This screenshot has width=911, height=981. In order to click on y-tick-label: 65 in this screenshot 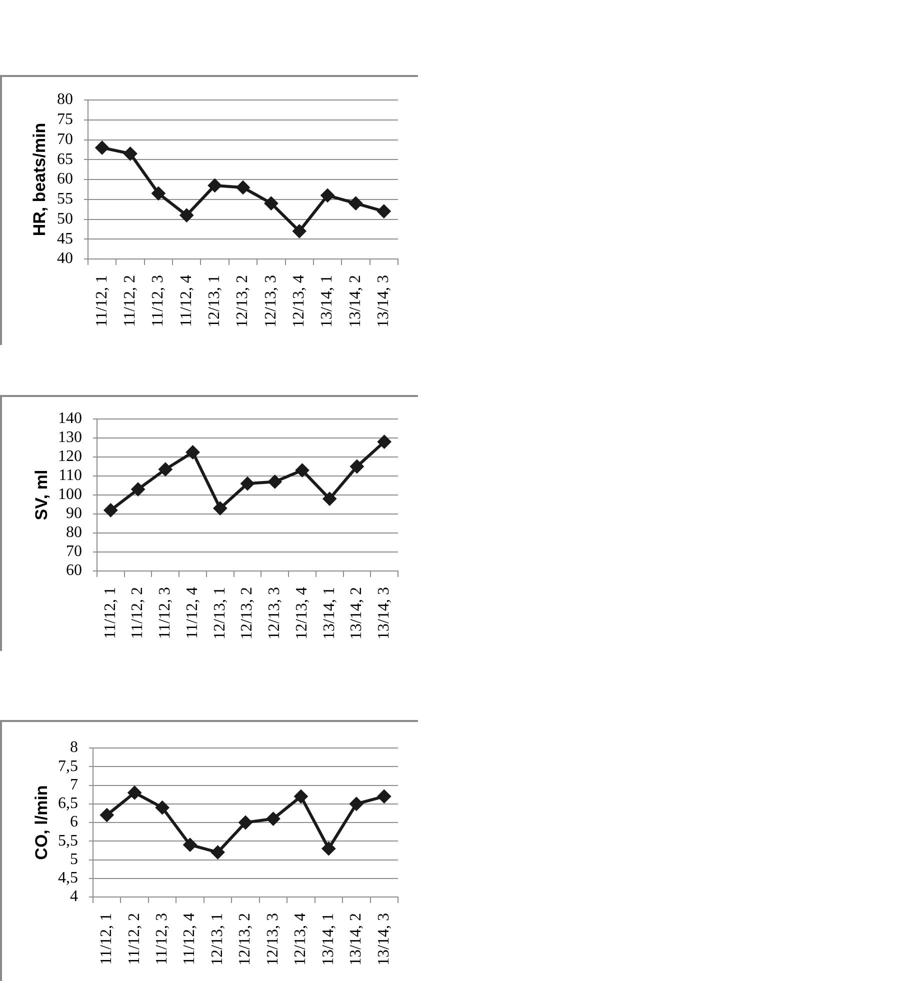, I will do `click(65, 159)`.